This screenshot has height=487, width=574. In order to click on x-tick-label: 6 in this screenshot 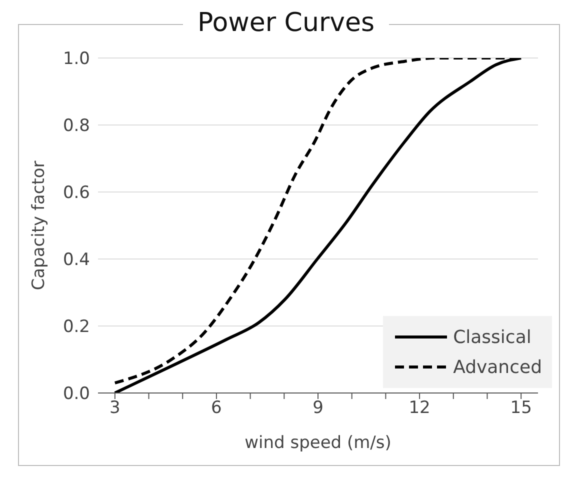, I will do `click(216, 408)`.